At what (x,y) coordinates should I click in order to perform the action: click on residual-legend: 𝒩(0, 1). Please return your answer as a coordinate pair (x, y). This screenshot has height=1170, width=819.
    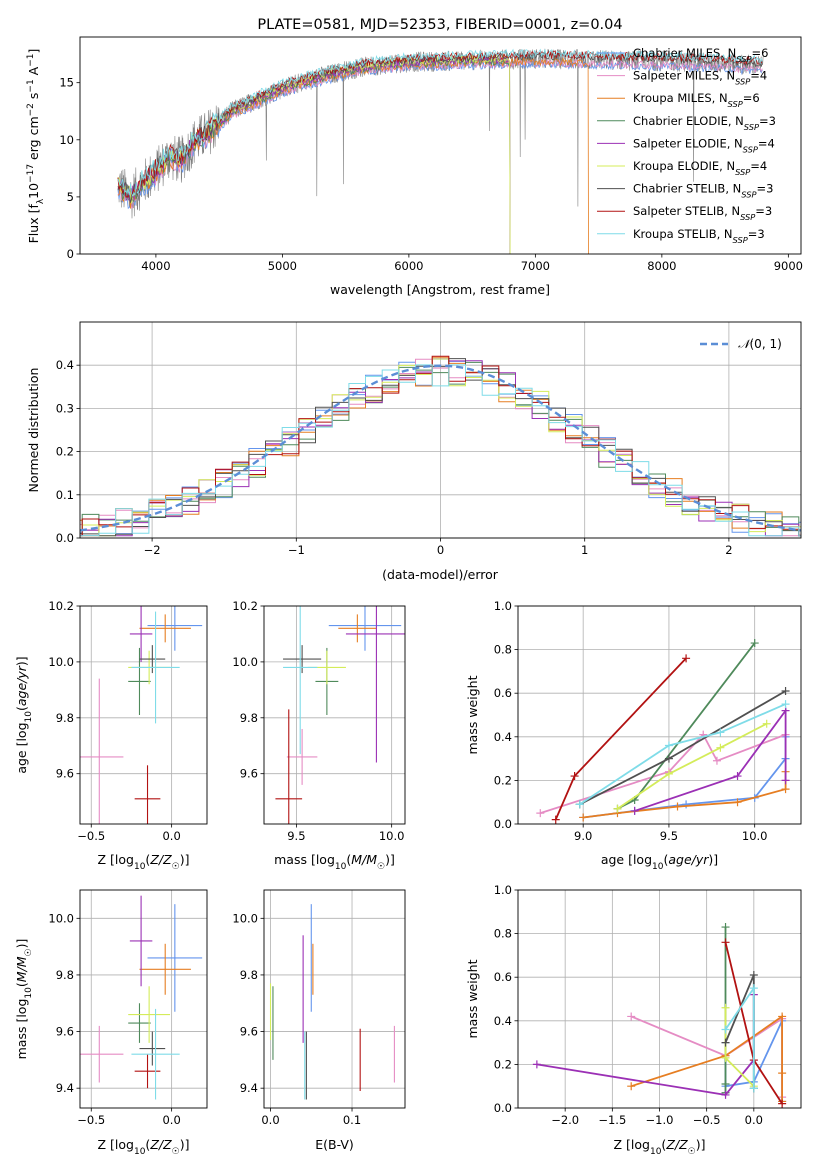
    Looking at the image, I should click on (741, 344).